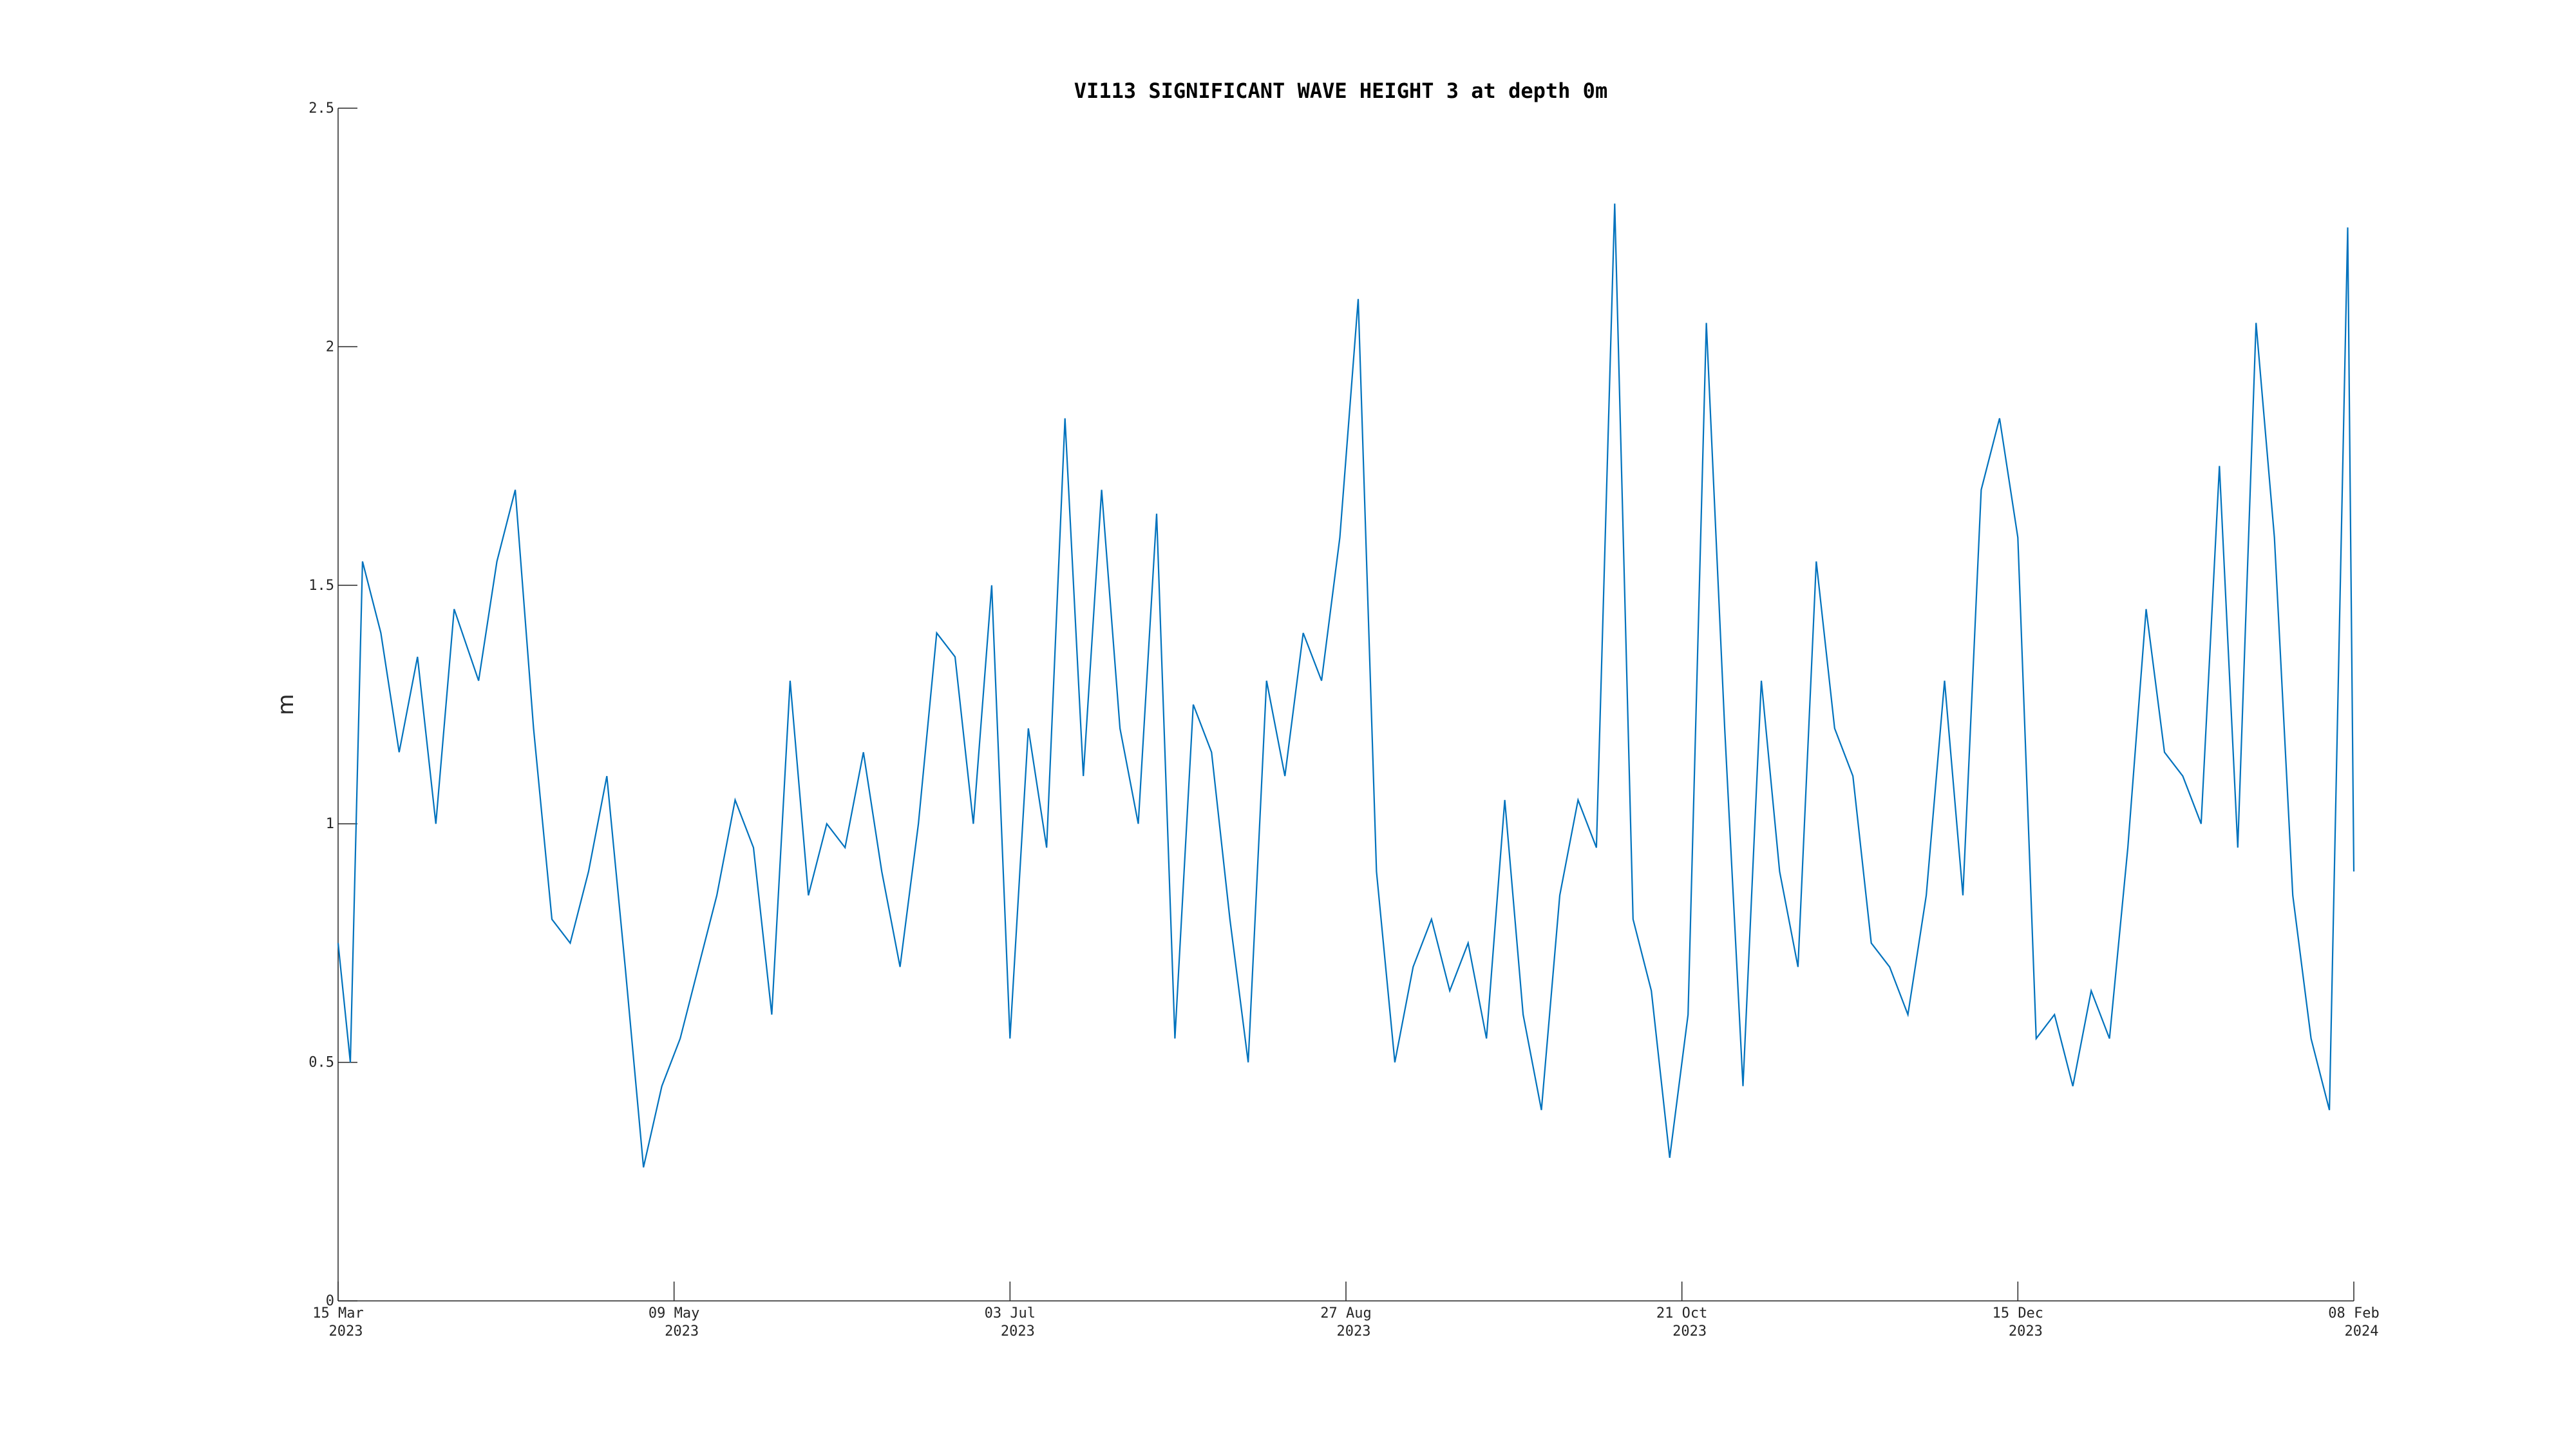 Image resolution: width=2576 pixels, height=1449 pixels. I want to click on y-tick-label: 1, so click(330, 824).